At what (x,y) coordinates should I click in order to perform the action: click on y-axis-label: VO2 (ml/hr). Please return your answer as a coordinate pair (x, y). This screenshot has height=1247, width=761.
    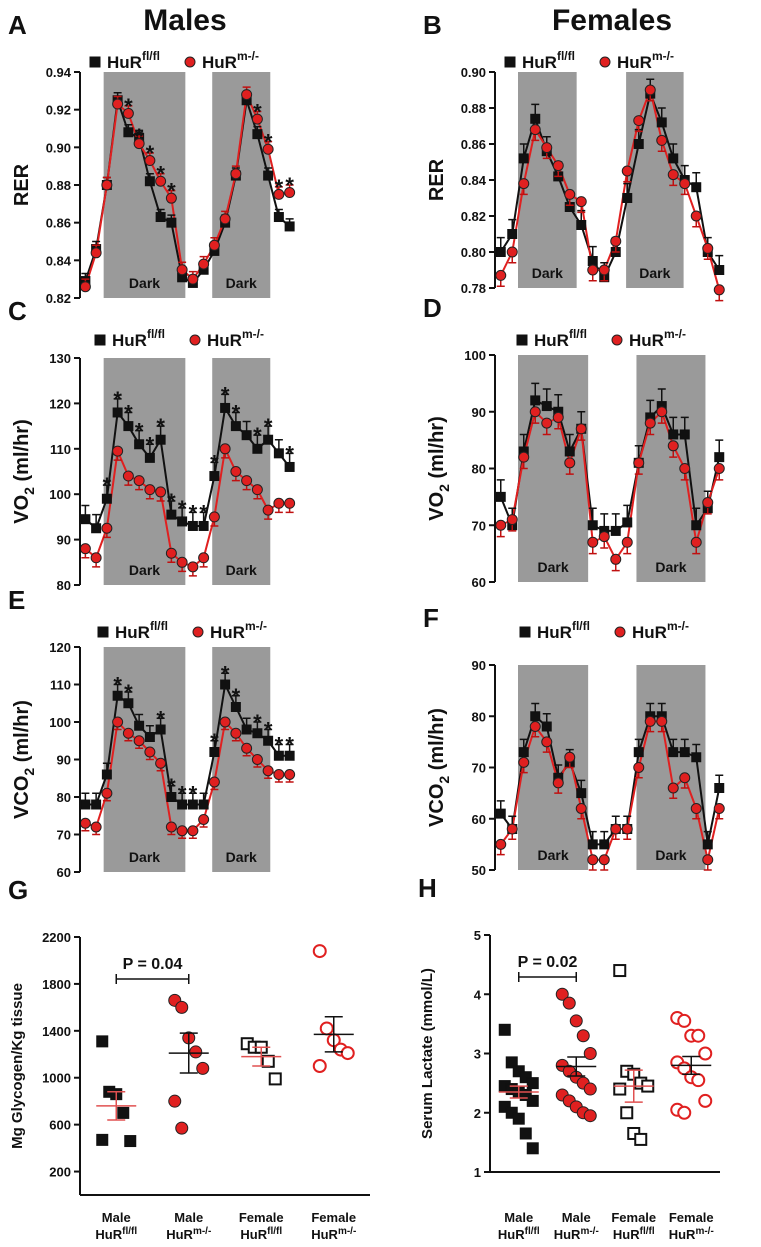
    Looking at the image, I should click on (24, 471).